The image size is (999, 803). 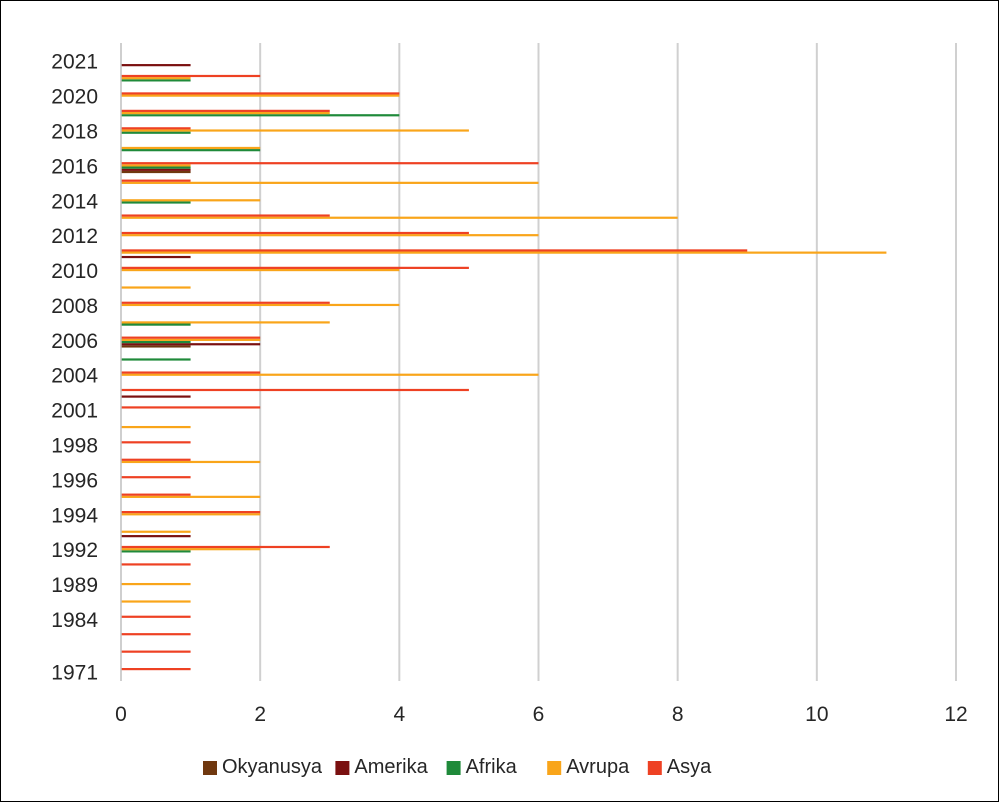 I want to click on y-tick-label: 1994, so click(x=74, y=515).